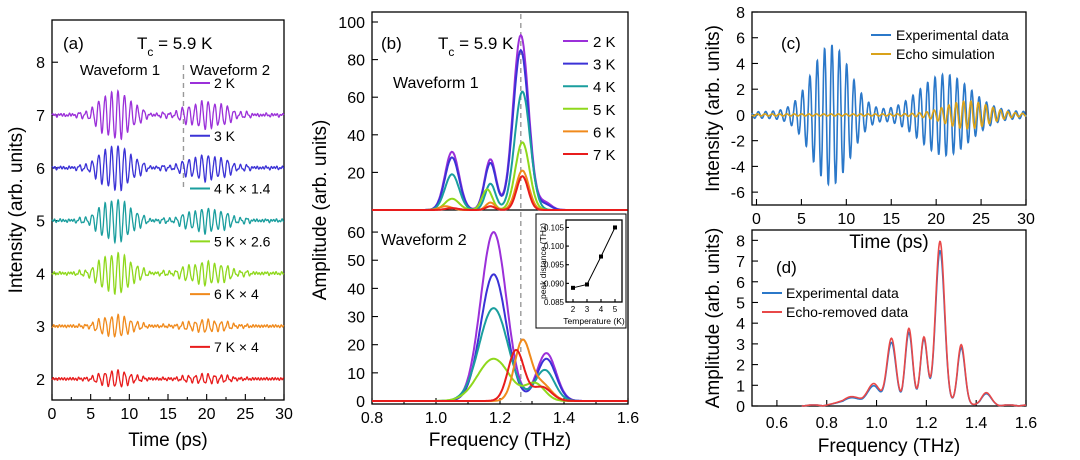 Image resolution: width=1080 pixels, height=460 pixels. Describe the element at coordinates (976, 423) in the screenshot. I see `x-tick-label: 1.4` at that location.